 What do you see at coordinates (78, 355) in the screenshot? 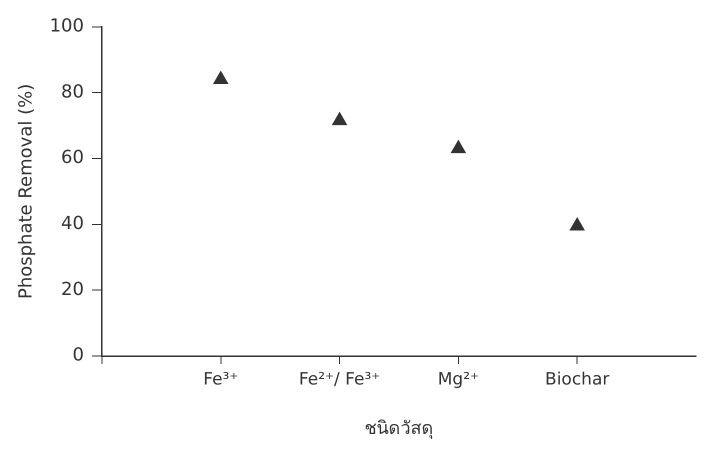
I see `y-tick-label: 0` at bounding box center [78, 355].